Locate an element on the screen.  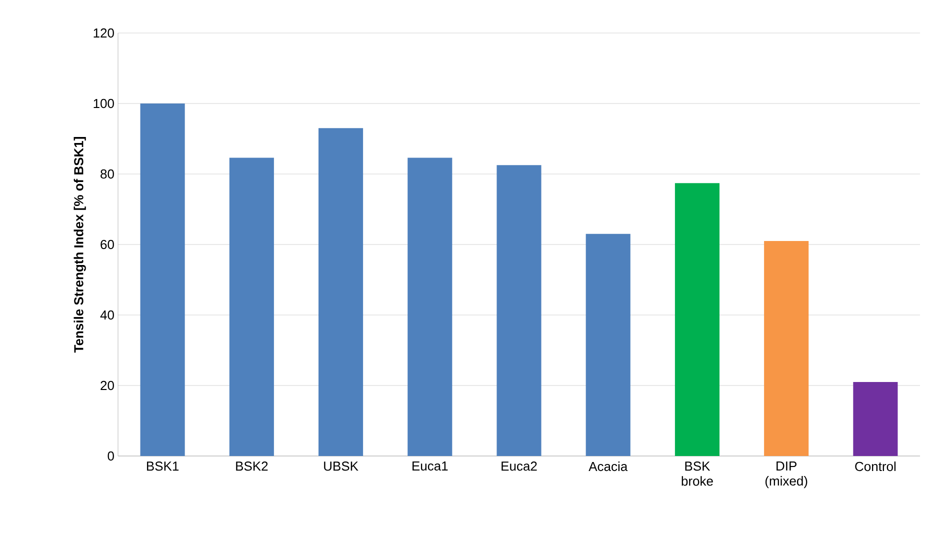
x-tick-label: DIP (mixed) is located at coordinates (786, 475).